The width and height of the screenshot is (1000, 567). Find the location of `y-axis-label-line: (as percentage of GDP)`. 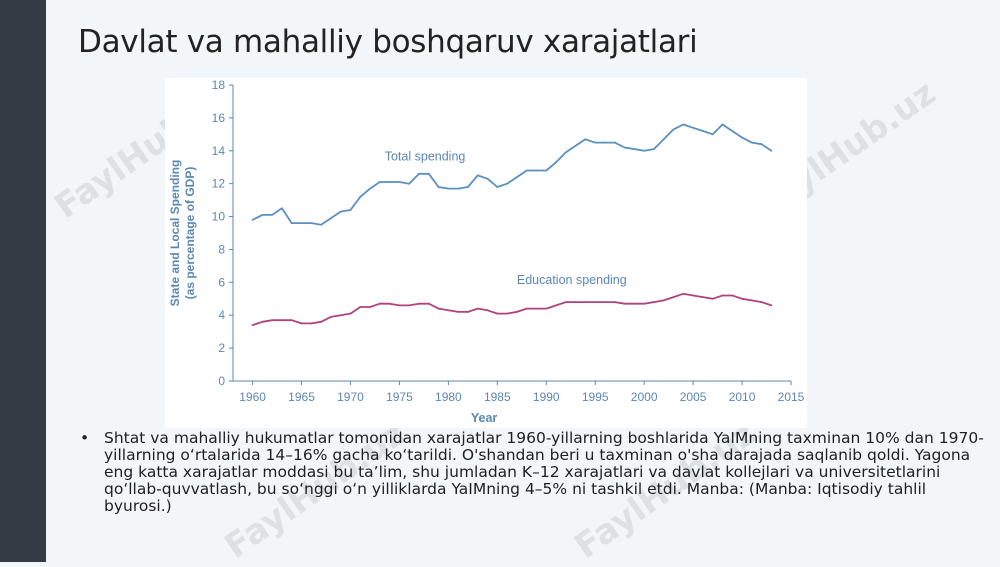

y-axis-label-line: (as percentage of GDP) is located at coordinates (190, 233).